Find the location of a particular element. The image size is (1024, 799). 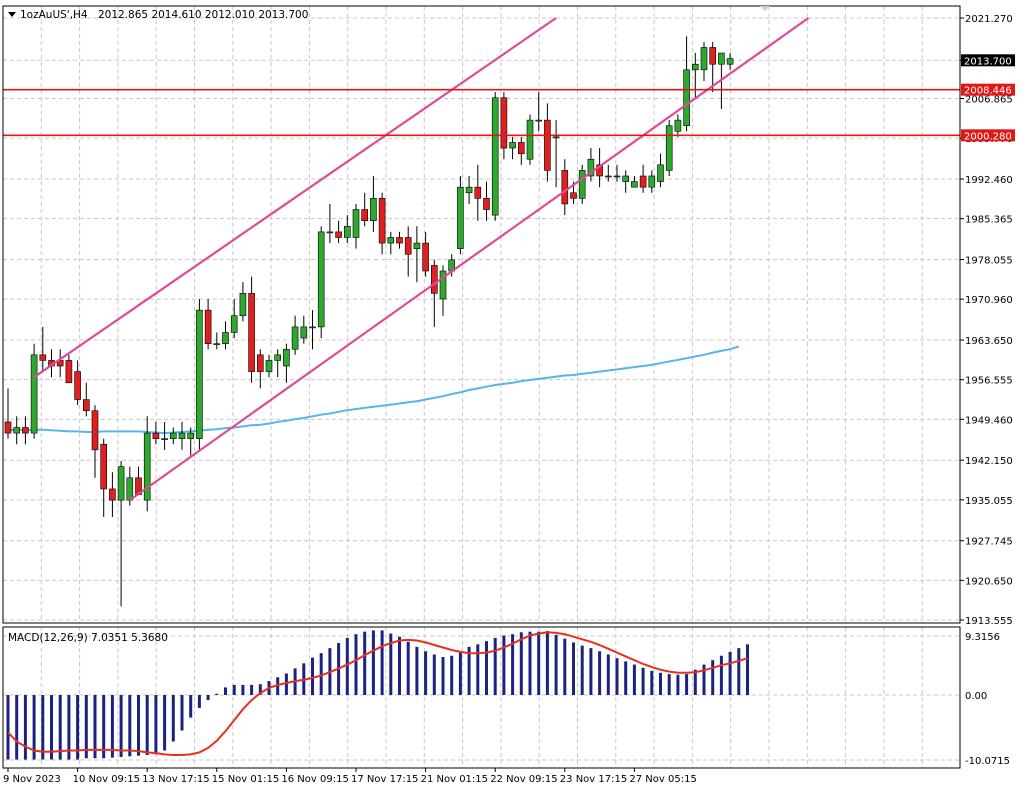

macd-tick-label: 0.00 is located at coordinates (976, 696).